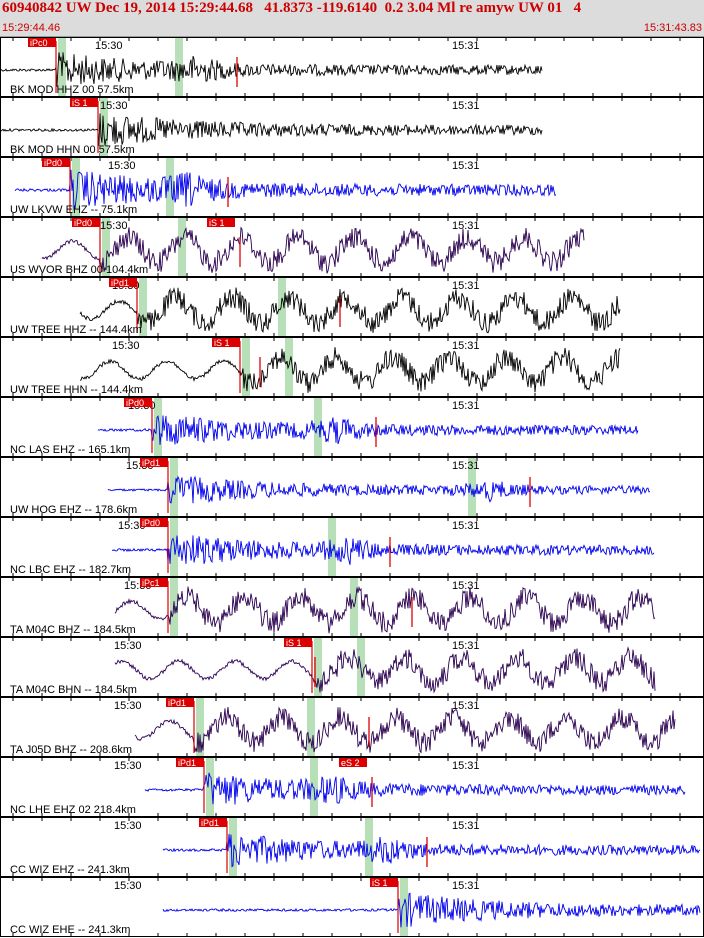  I want to click on extra-pick-label: eS 2, so click(350, 763).